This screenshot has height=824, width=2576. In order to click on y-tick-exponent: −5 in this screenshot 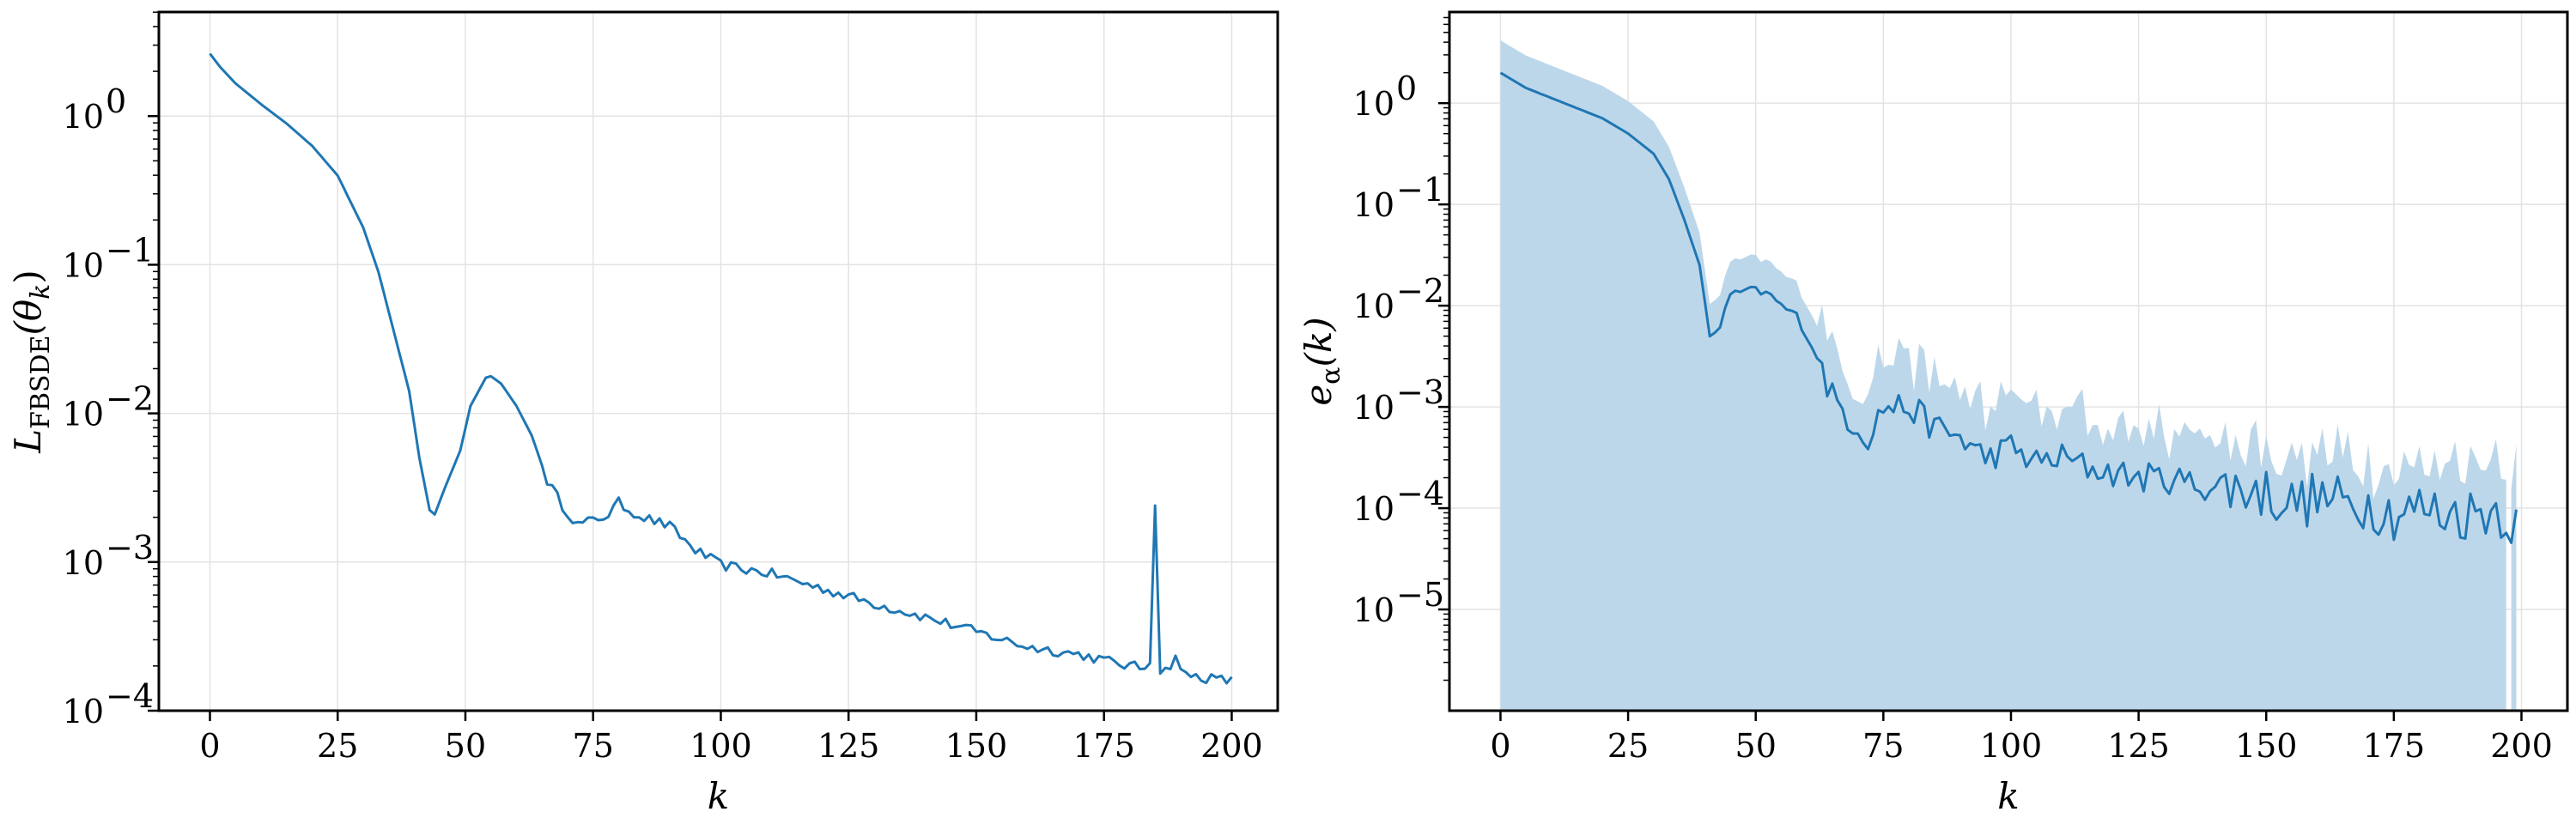, I will do `click(1420, 595)`.